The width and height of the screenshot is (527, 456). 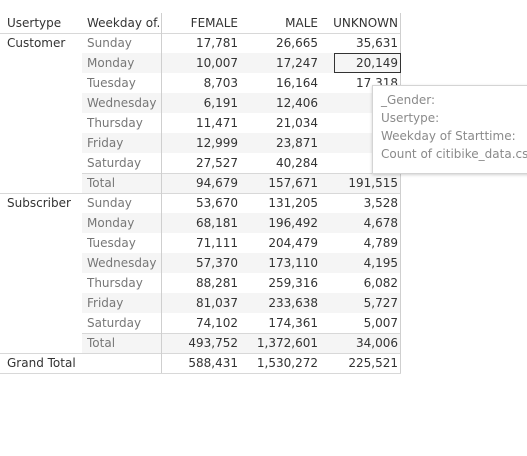 What do you see at coordinates (200, 373) in the screenshot?
I see `table-bottom-line` at bounding box center [200, 373].